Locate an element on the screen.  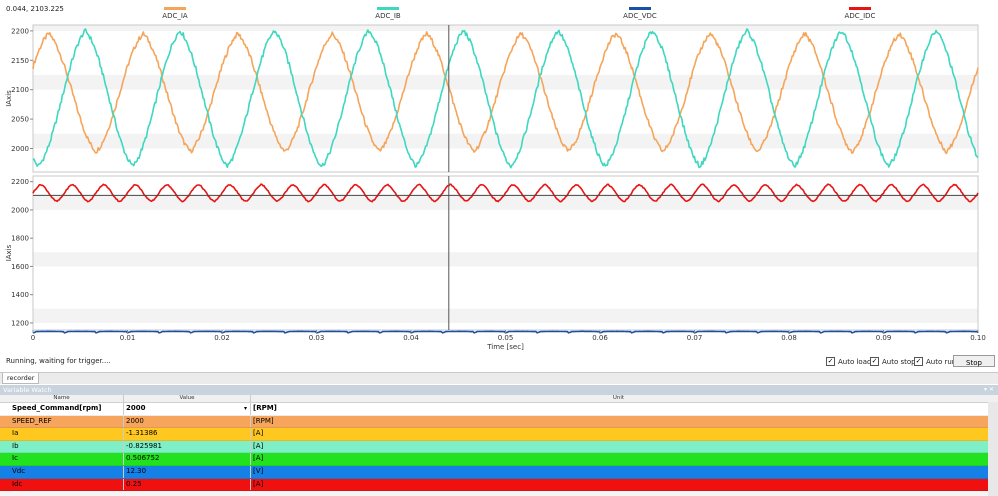
watch-row: Ib -0.825981 [A] is located at coordinates (499, 447).